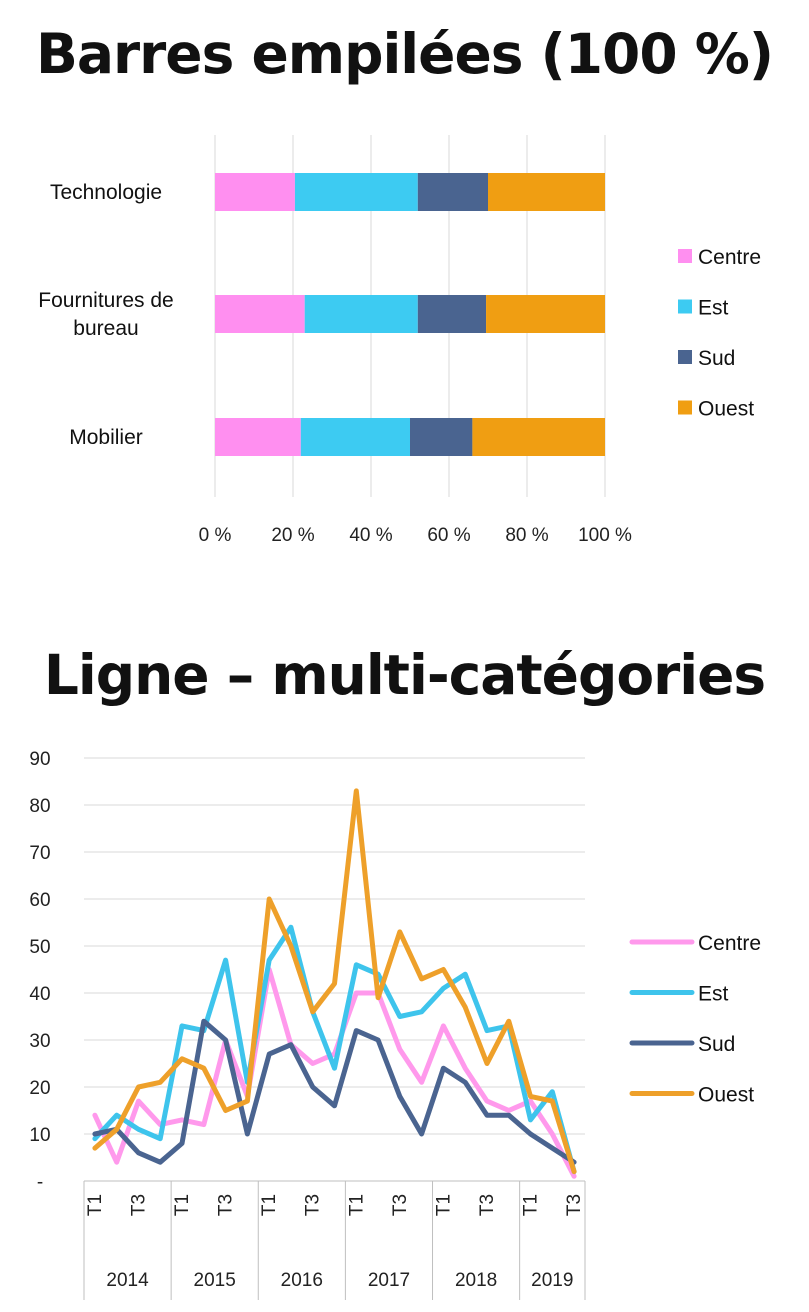  I want to click on x-tick-label: 20 %, so click(292, 535).